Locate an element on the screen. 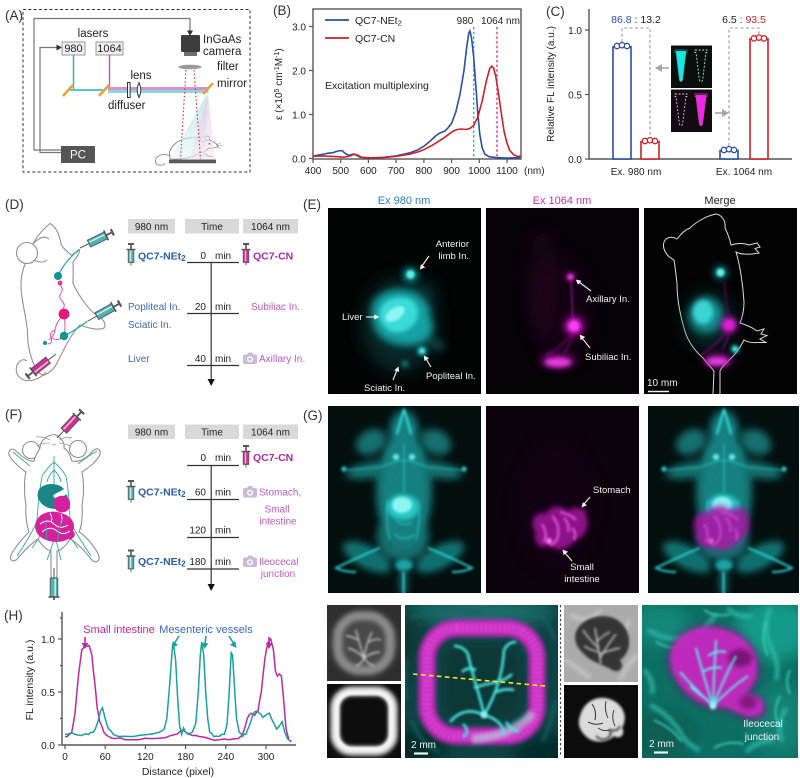 The height and width of the screenshot is (778, 800). svg-text: 40 is located at coordinates (201, 359).